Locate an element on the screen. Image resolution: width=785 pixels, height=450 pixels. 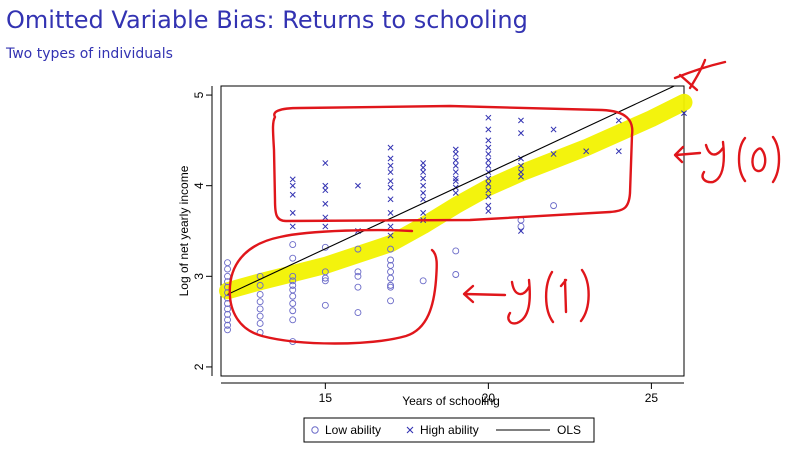
annotation-x-mark is located at coordinates (700, 75).